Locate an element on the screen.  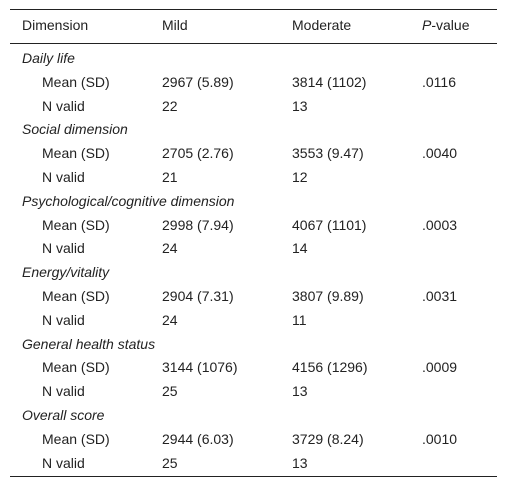
section-title: Psychological/cognitive dimension is located at coordinates (128, 200).